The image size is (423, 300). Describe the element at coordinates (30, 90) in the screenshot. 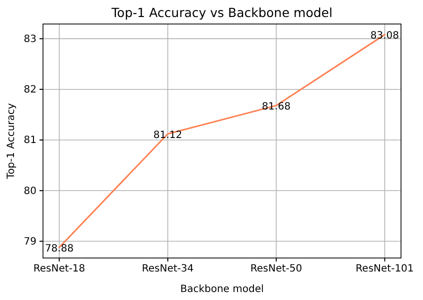

I see `y-tick-label: 82` at that location.